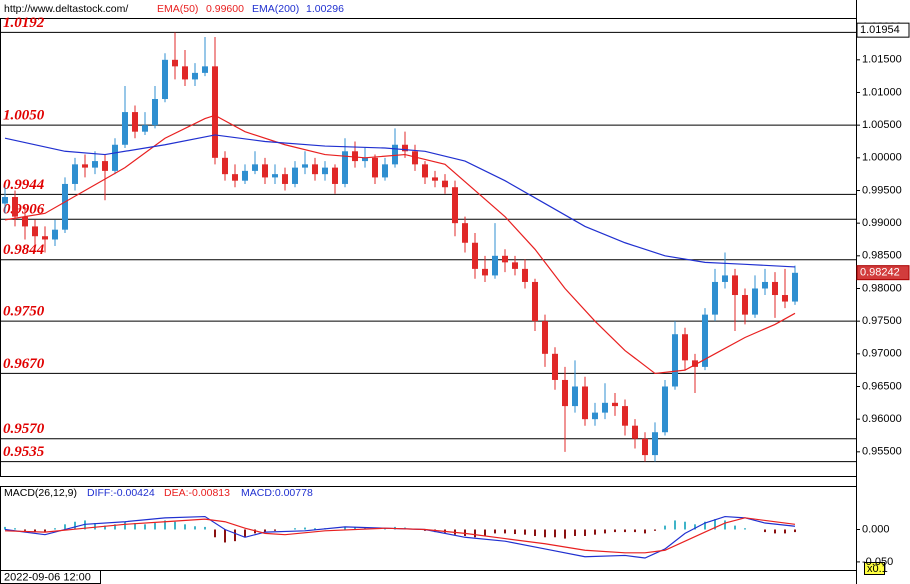 The height and width of the screenshot is (584, 910). I want to click on ema50-value: 0.99600, so click(225, 9).